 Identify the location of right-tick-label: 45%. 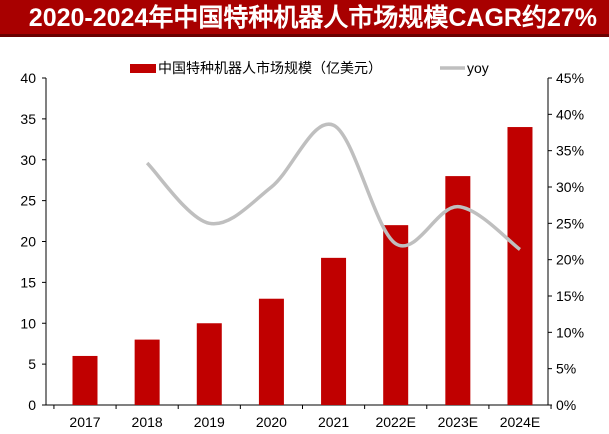
(570, 78).